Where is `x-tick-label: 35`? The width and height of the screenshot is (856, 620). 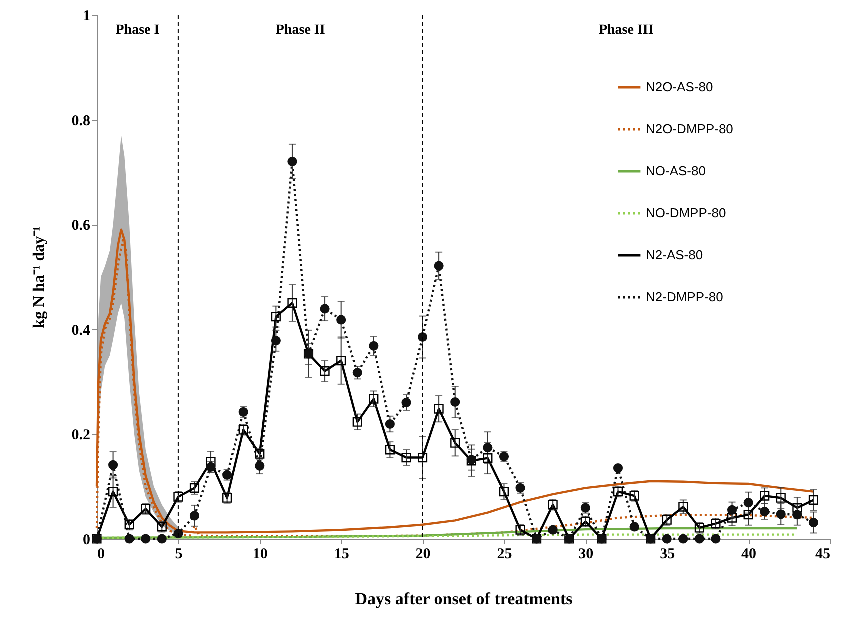
x-tick-label: 35 is located at coordinates (668, 554).